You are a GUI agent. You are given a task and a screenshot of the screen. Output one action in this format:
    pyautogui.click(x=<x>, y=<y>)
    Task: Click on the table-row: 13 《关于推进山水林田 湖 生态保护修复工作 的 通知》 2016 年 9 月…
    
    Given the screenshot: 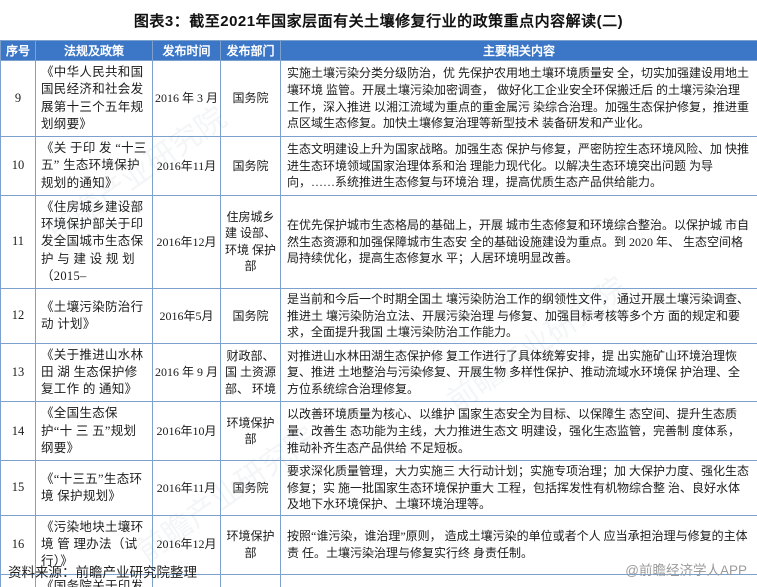 What is the action you would take?
    pyautogui.click(x=378, y=372)
    